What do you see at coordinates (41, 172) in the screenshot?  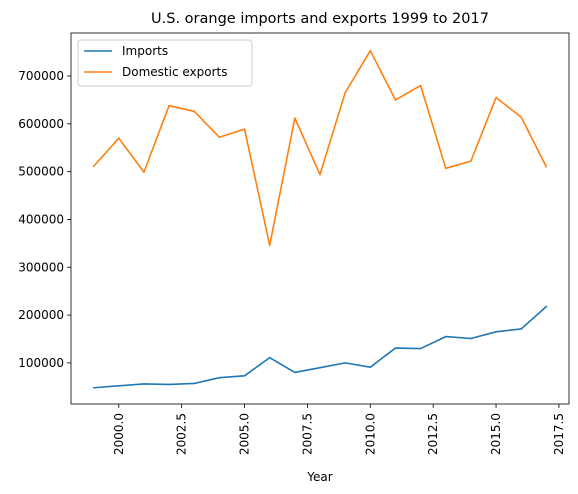 I see `y-tick-label-4: 500000` at bounding box center [41, 172].